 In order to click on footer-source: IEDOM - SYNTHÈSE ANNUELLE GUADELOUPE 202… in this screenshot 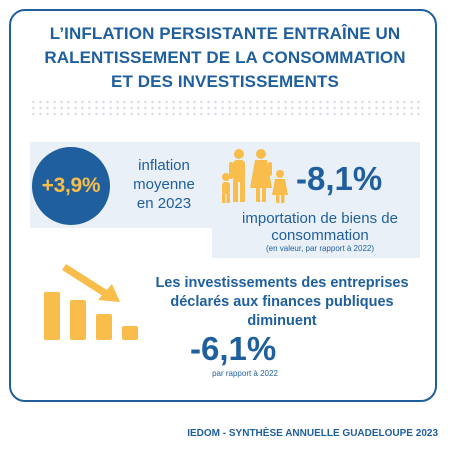, I will do `click(312, 433)`.